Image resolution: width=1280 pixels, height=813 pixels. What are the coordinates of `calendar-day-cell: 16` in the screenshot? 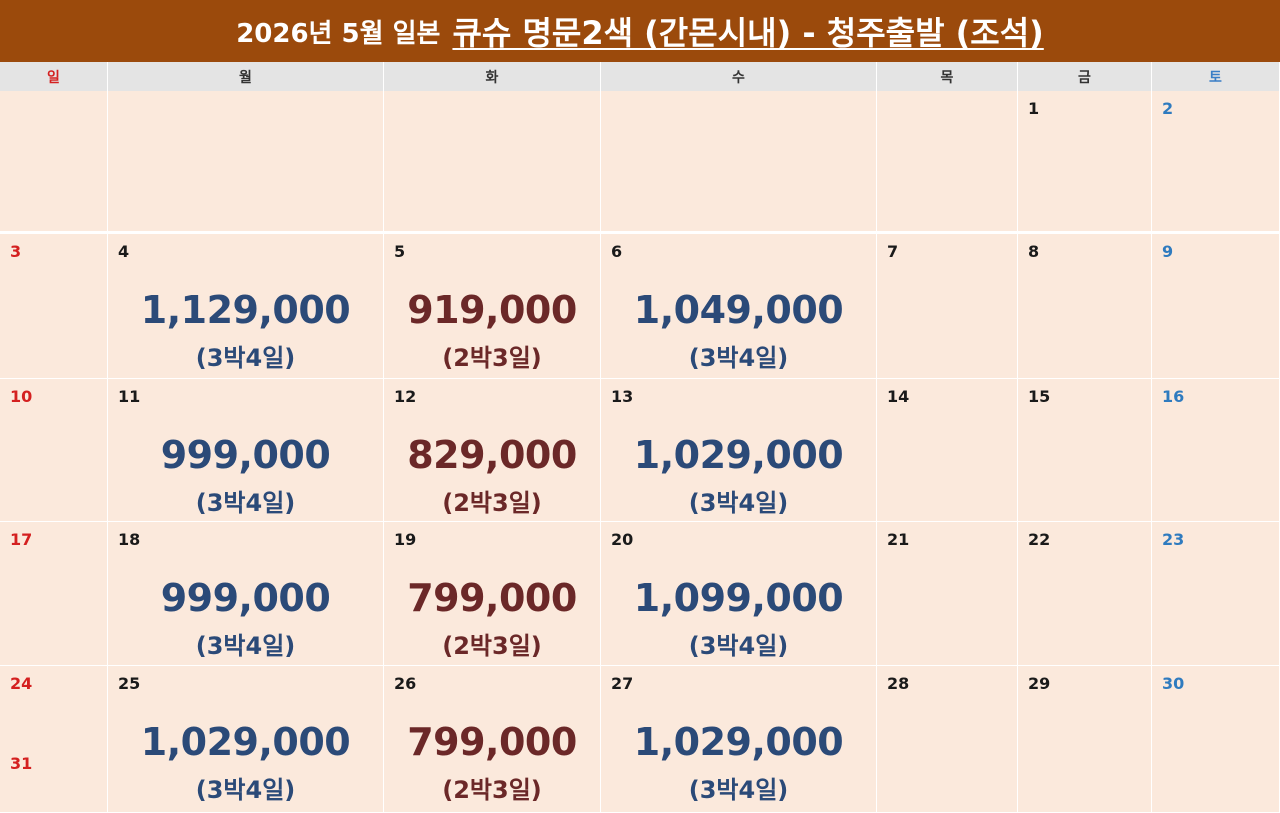 It's located at (1216, 450).